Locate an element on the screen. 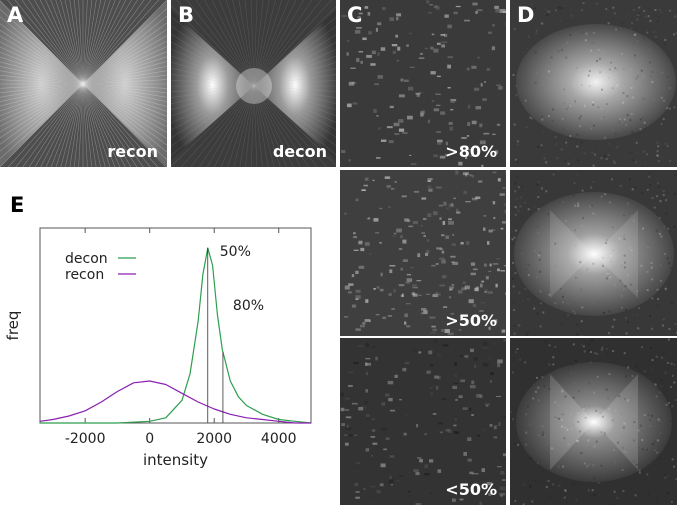 This screenshot has height=509, width=677. legend-label-decon: decon is located at coordinates (86, 259).